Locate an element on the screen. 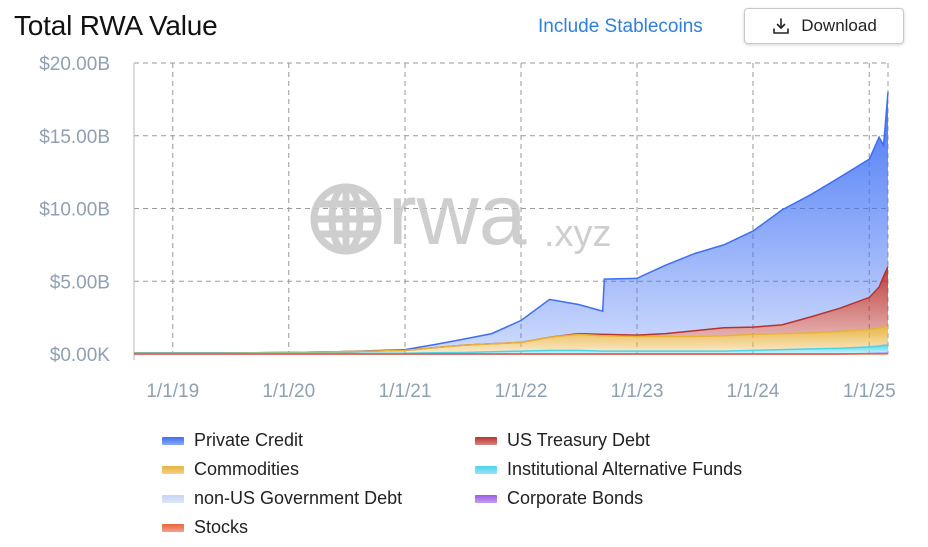 This screenshot has width=928, height=547. legend-item: US Treasury Debt is located at coordinates (562, 440).